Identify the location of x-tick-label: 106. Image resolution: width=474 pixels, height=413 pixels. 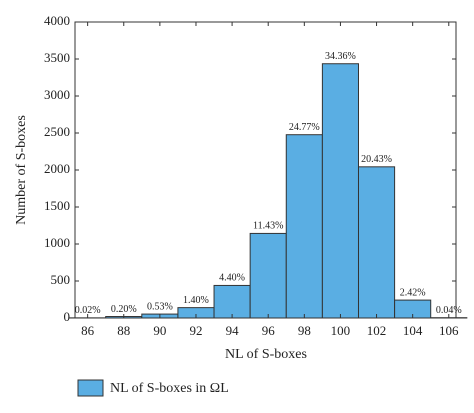
(449, 330).